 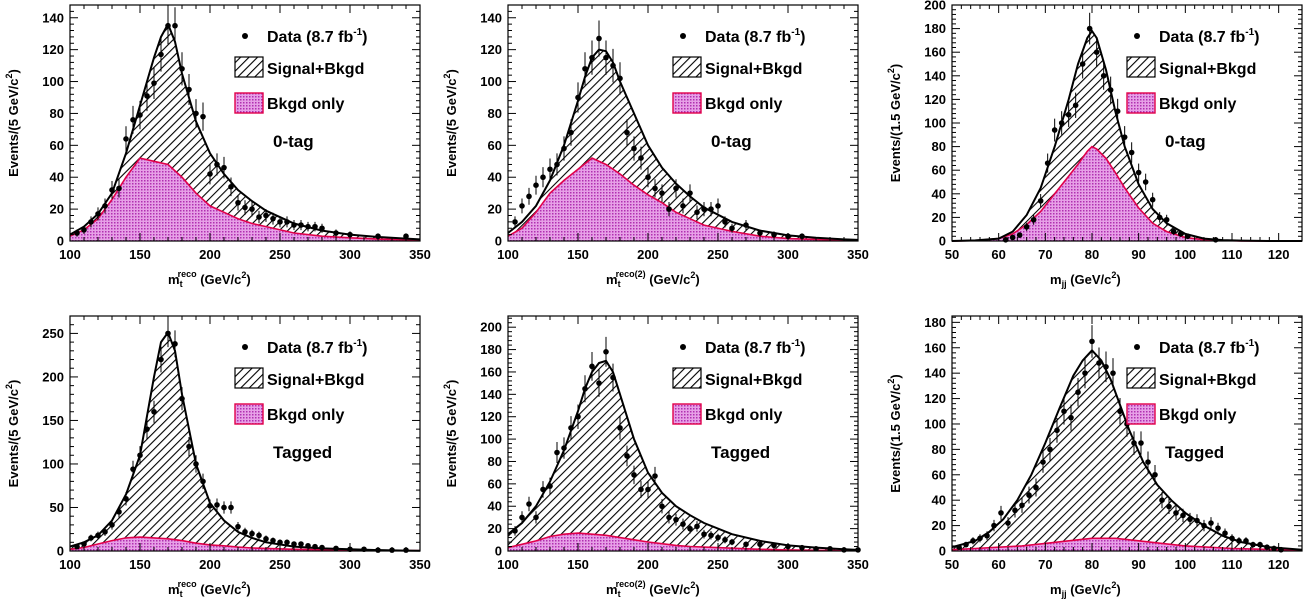 What do you see at coordinates (1232, 564) in the screenshot?
I see `x-tick-label: 110` at bounding box center [1232, 564].